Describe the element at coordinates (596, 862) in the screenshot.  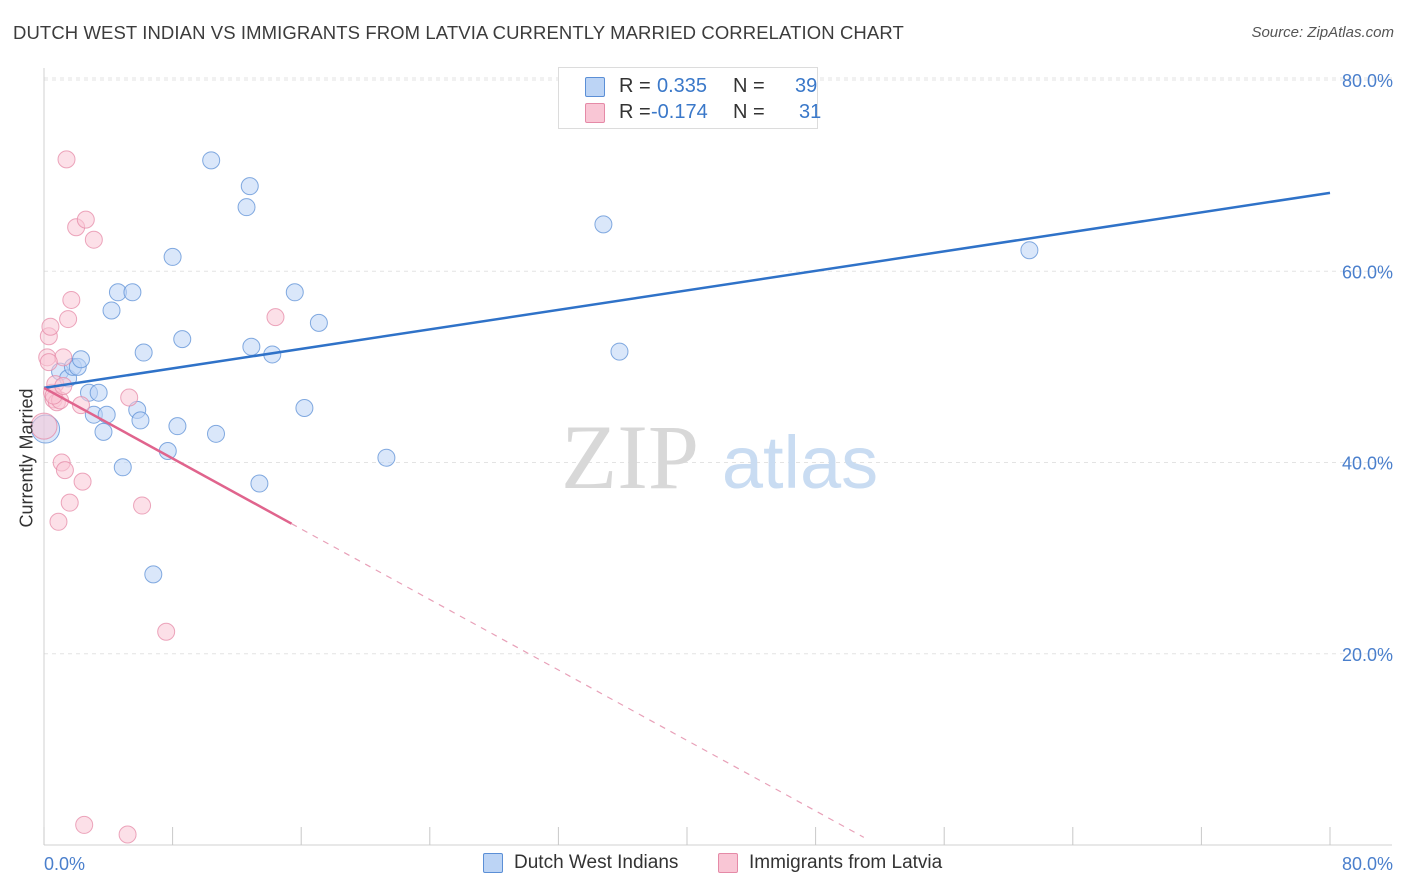
I see `series-legend-label: Dutch West Indians` at that location.